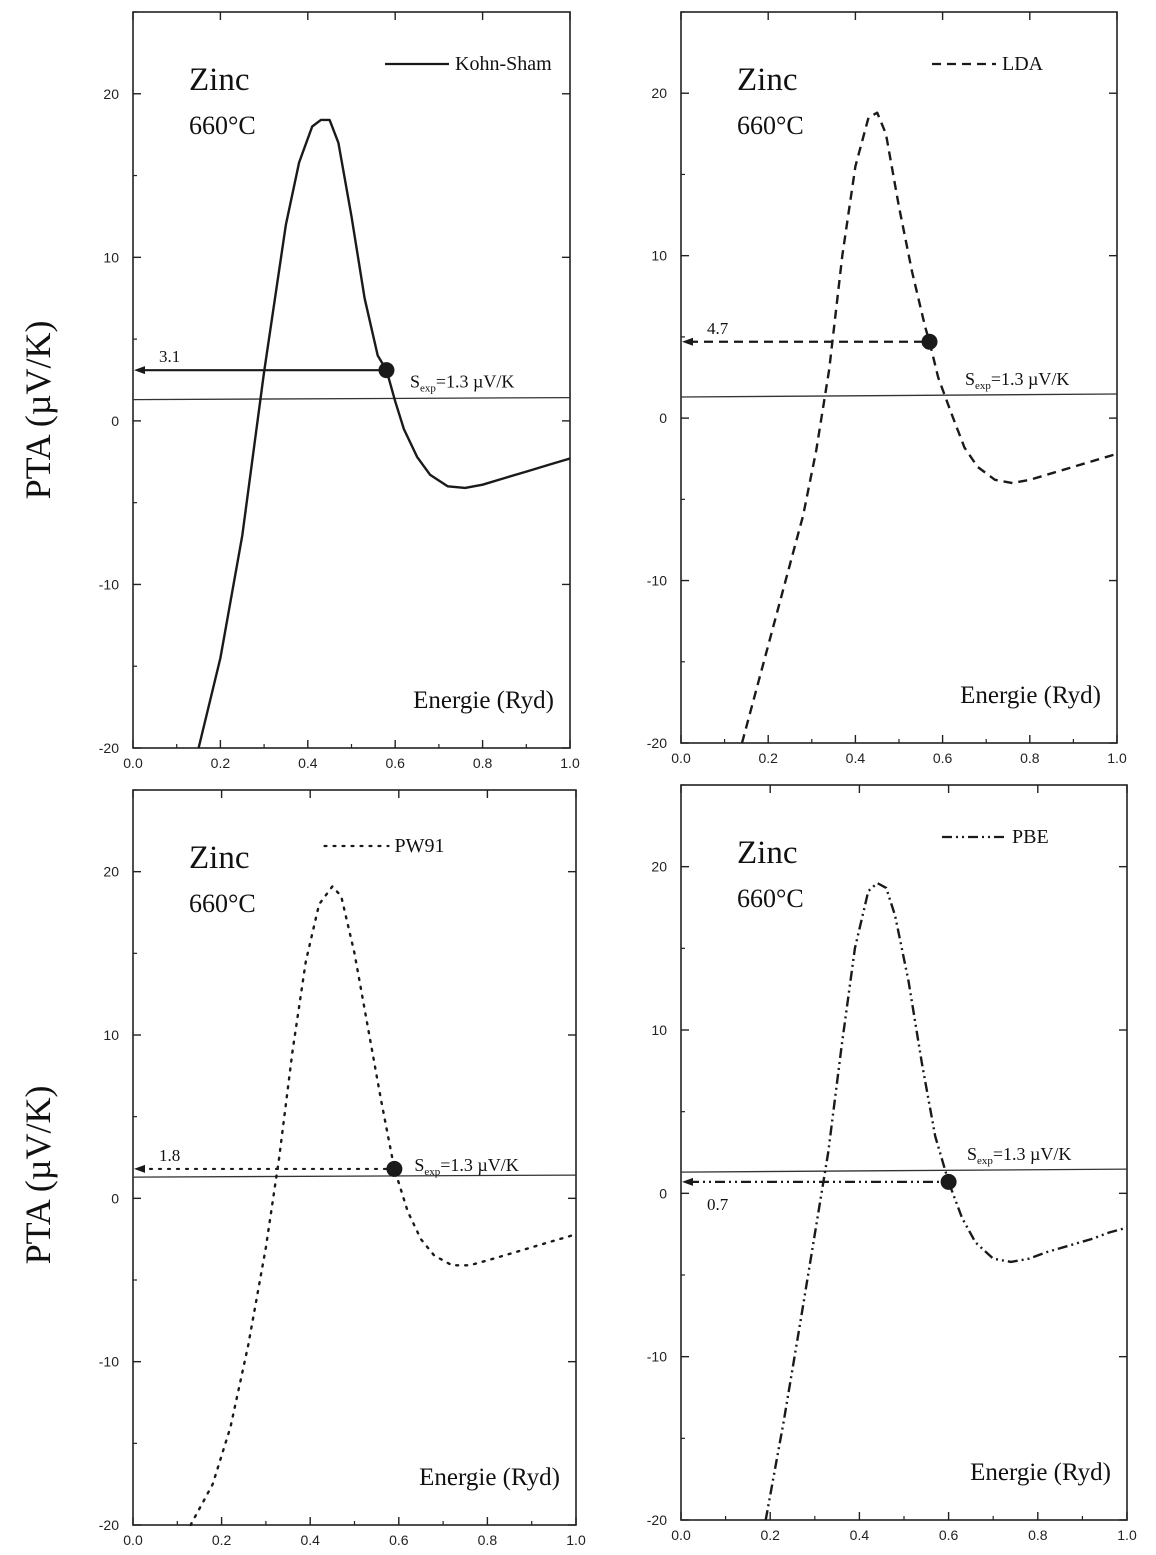 Image resolution: width=1156 pixels, height=1555 pixels. Describe the element at coordinates (1030, 837) in the screenshot. I see `legend-label: PBE` at that location.